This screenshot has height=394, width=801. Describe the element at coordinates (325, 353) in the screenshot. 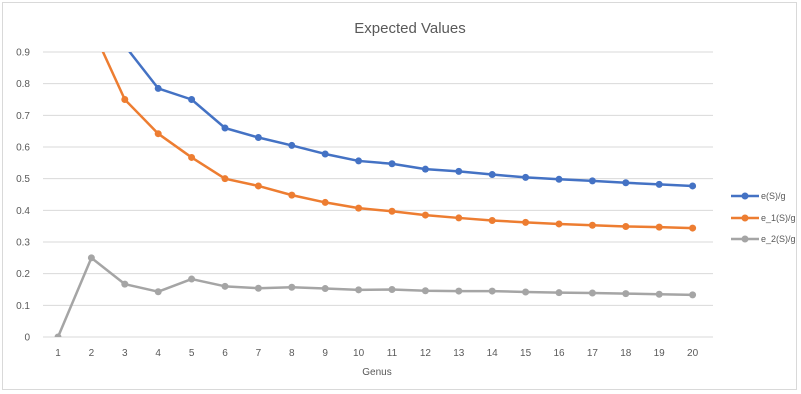

I see `x-tick-label: 9` at that location.